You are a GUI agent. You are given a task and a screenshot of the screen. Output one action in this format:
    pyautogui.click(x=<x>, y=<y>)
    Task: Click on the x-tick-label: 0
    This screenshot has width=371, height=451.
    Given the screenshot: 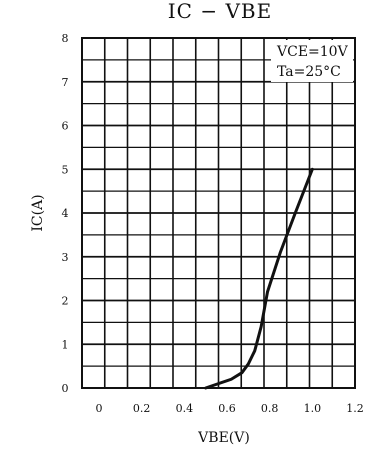 What is the action you would take?
    pyautogui.click(x=99, y=408)
    